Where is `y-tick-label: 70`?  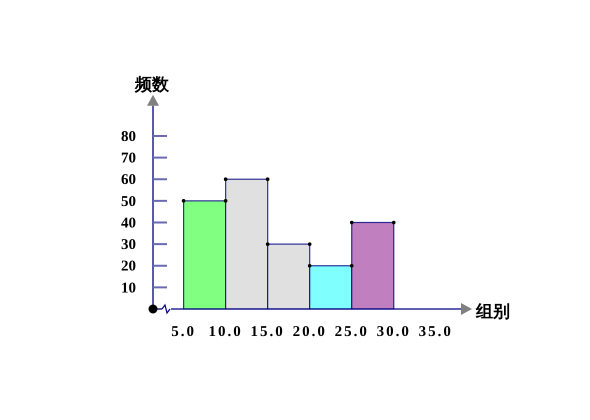 y-tick-label: 70 is located at coordinates (128, 158).